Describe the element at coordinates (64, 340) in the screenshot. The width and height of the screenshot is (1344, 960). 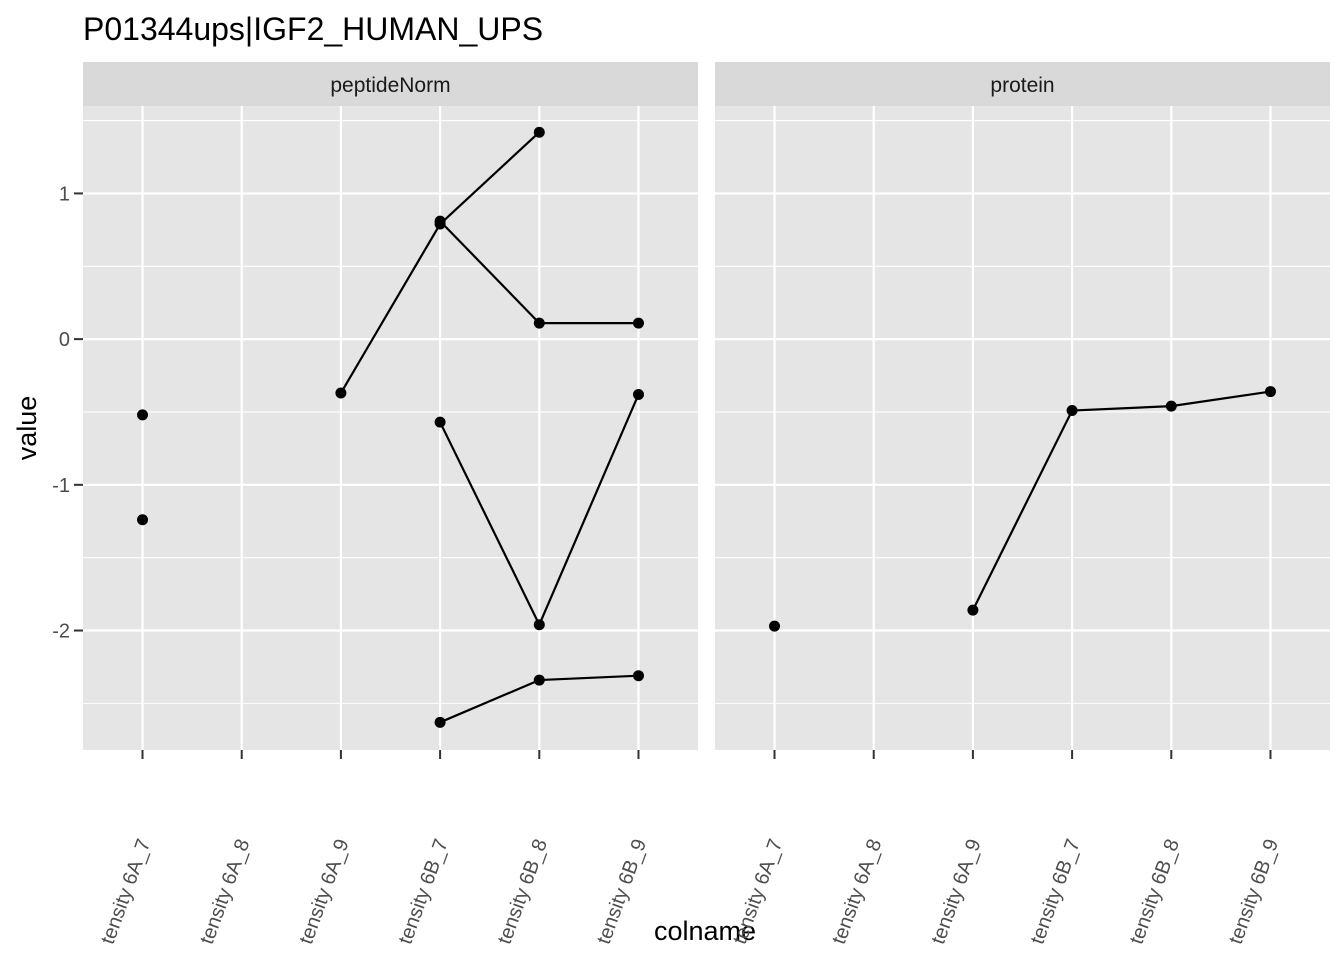
I see `y-tick-label: 0` at that location.